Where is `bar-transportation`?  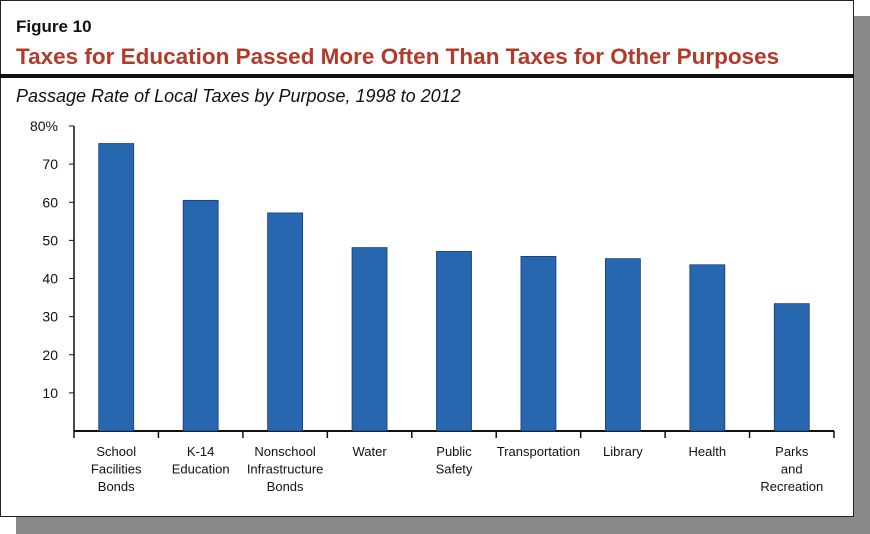
bar-transportation is located at coordinates (538, 343).